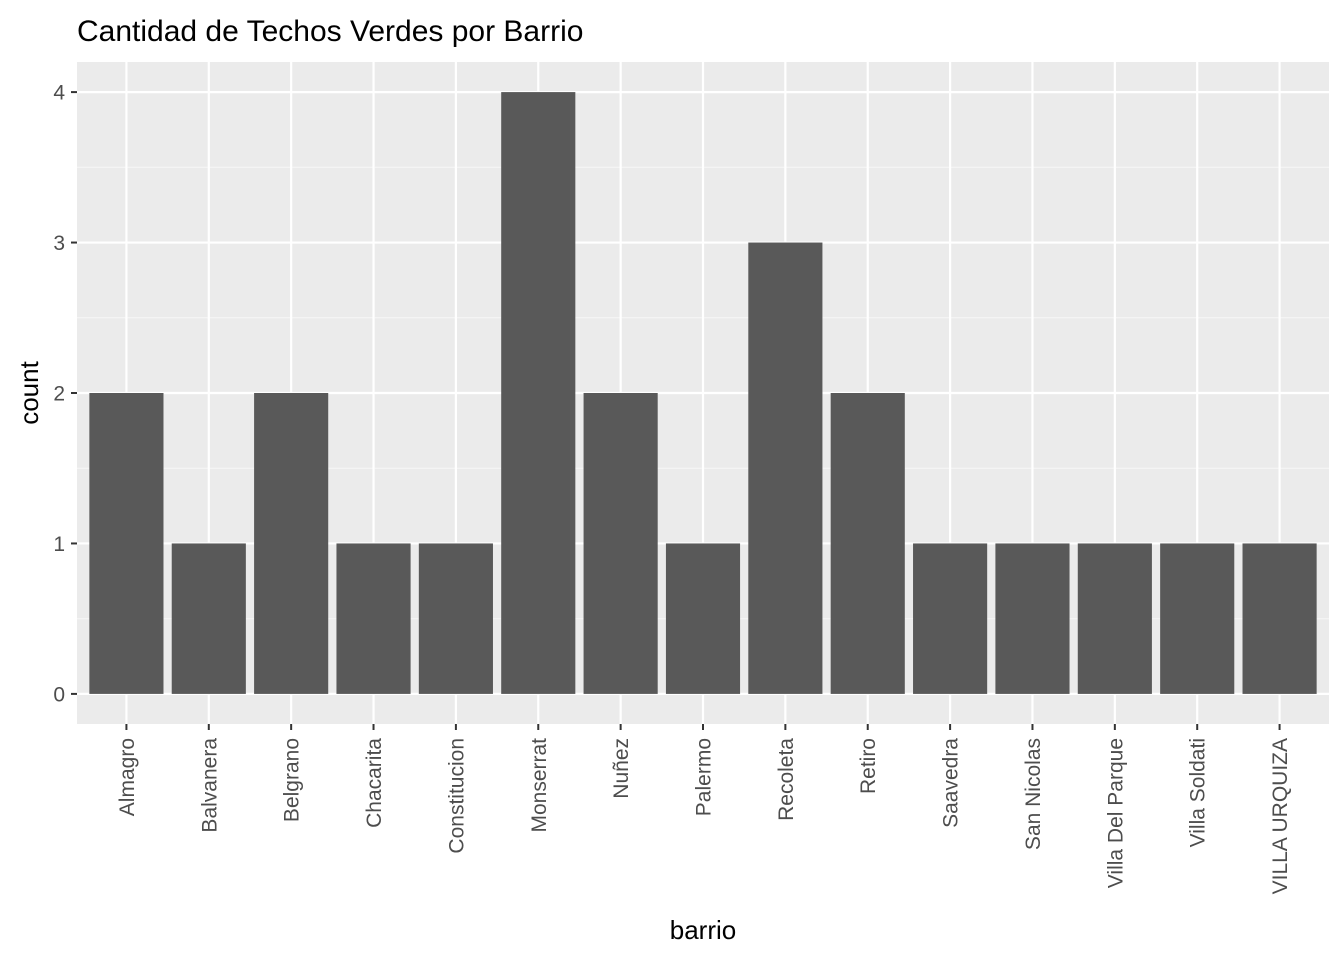 This screenshot has height=965, width=1344. I want to click on bar-villa-soldati, so click(1197, 618).